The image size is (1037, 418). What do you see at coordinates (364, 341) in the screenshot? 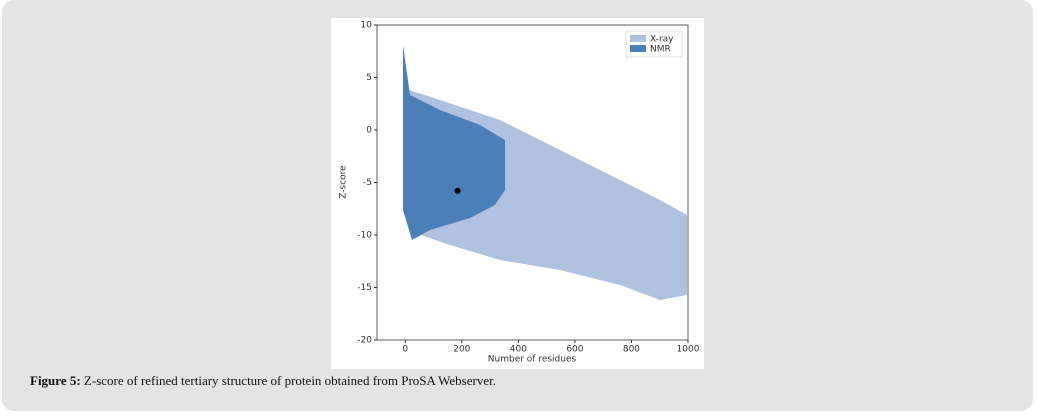
I see `y-tick-label: -20` at bounding box center [364, 341].